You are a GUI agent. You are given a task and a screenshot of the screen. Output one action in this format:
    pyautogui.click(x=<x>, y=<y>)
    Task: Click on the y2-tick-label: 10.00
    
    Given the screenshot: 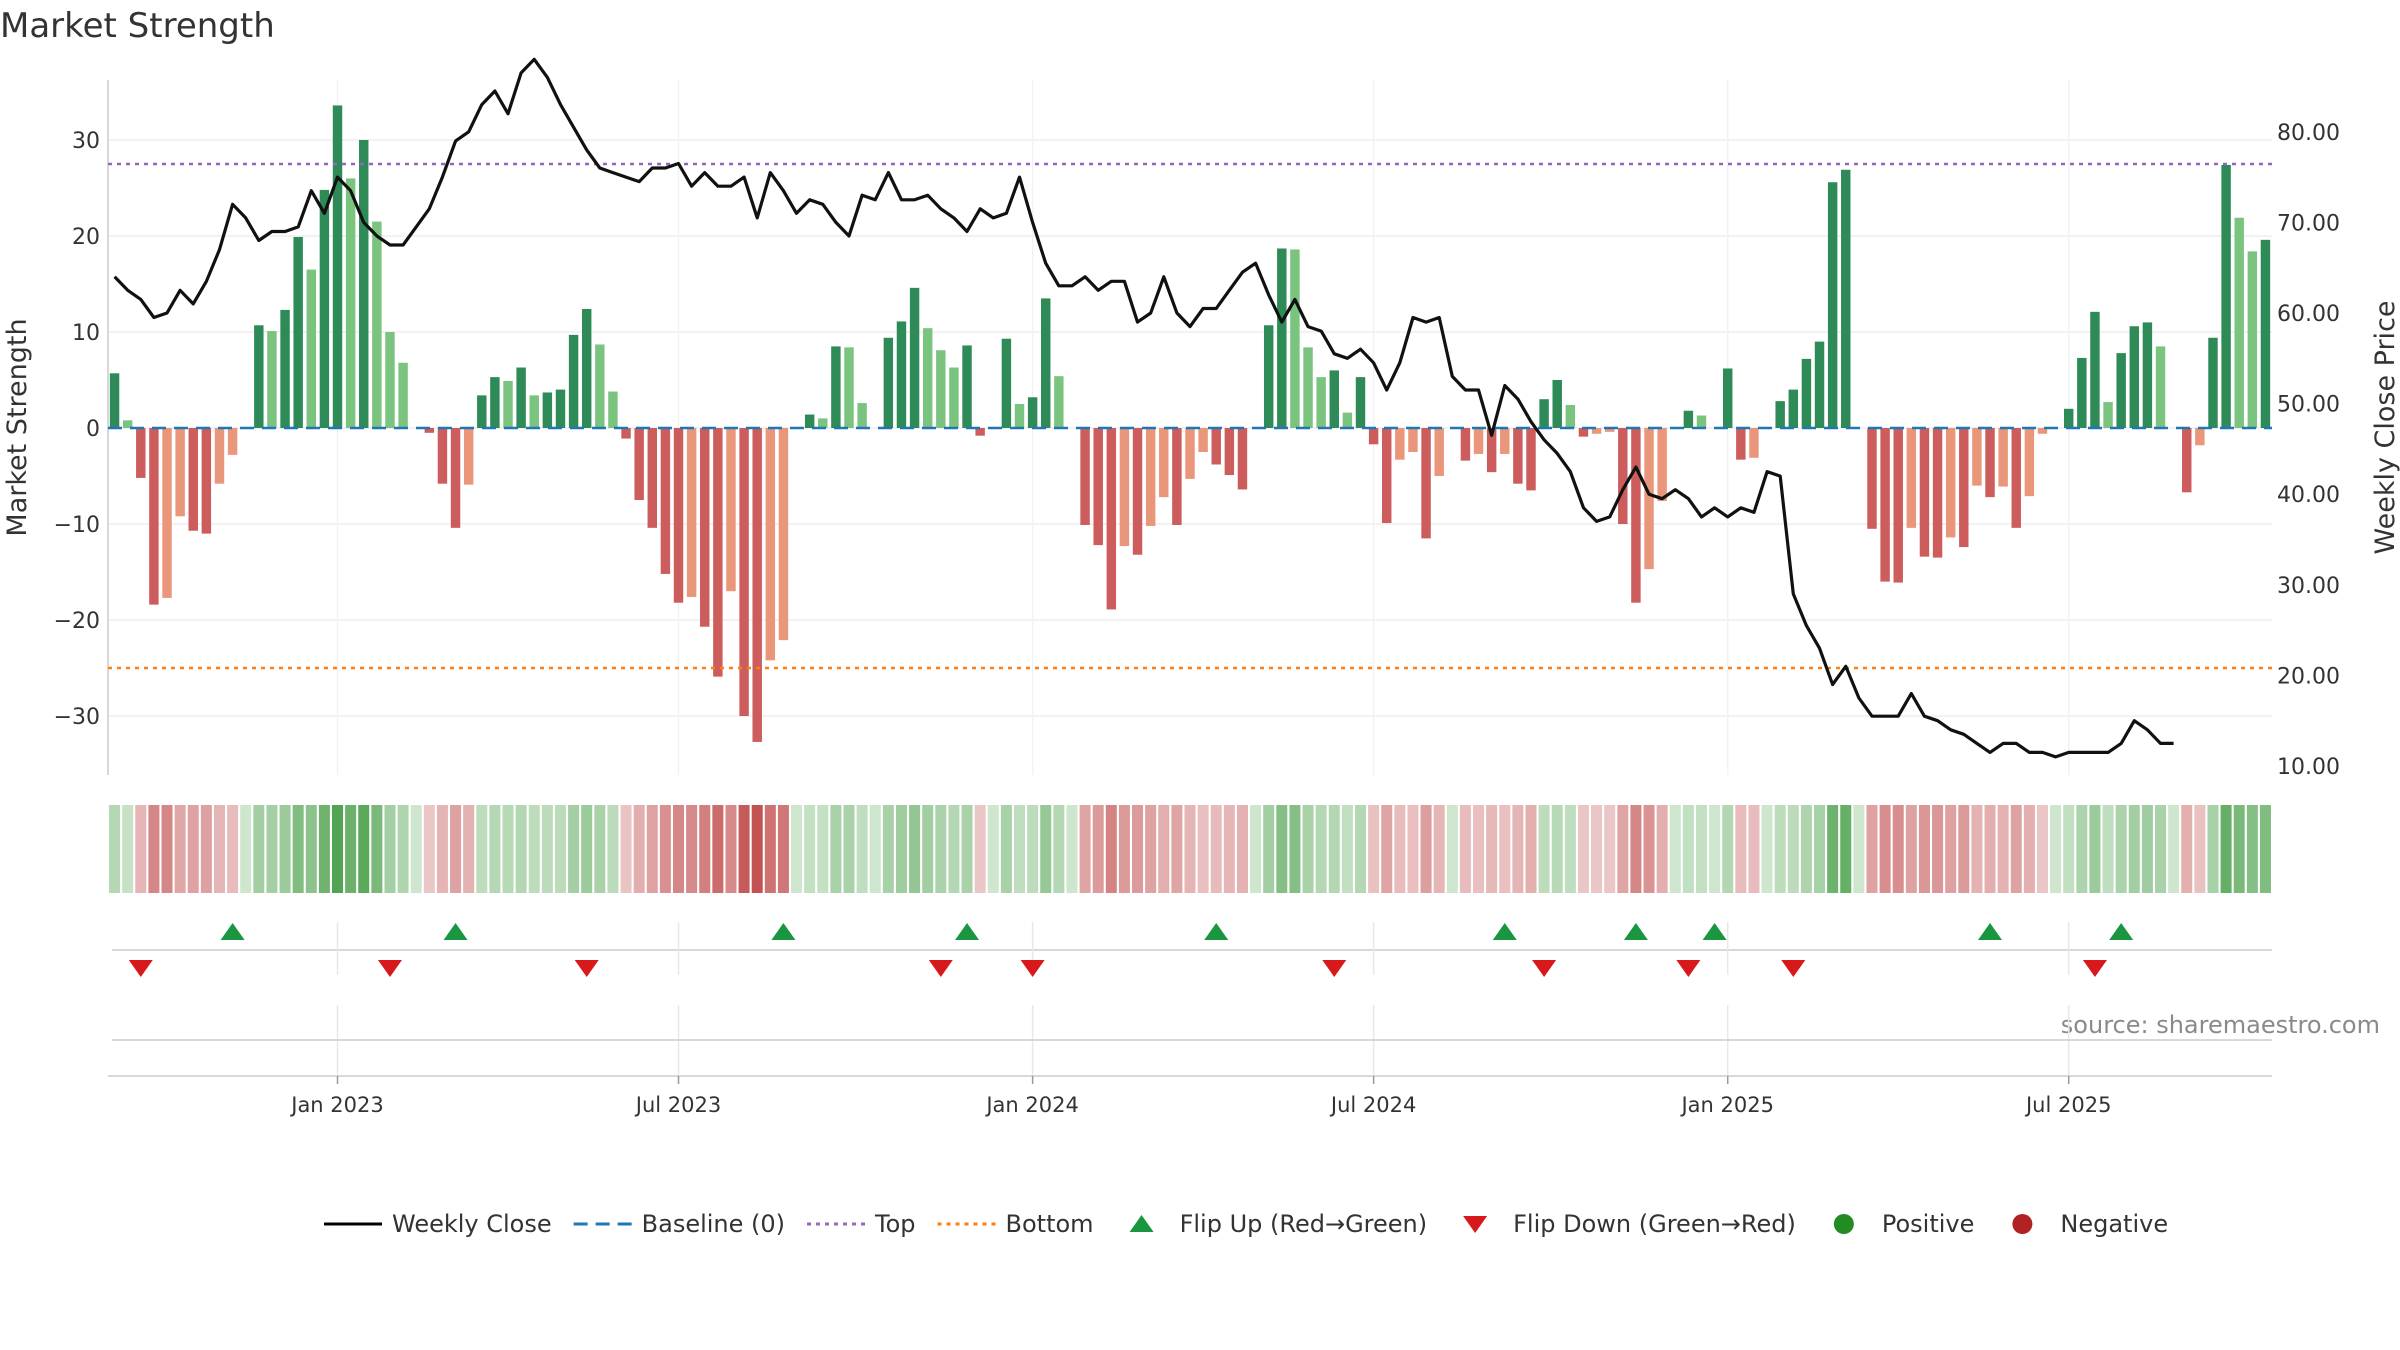 What is the action you would take?
    pyautogui.click(x=2308, y=767)
    